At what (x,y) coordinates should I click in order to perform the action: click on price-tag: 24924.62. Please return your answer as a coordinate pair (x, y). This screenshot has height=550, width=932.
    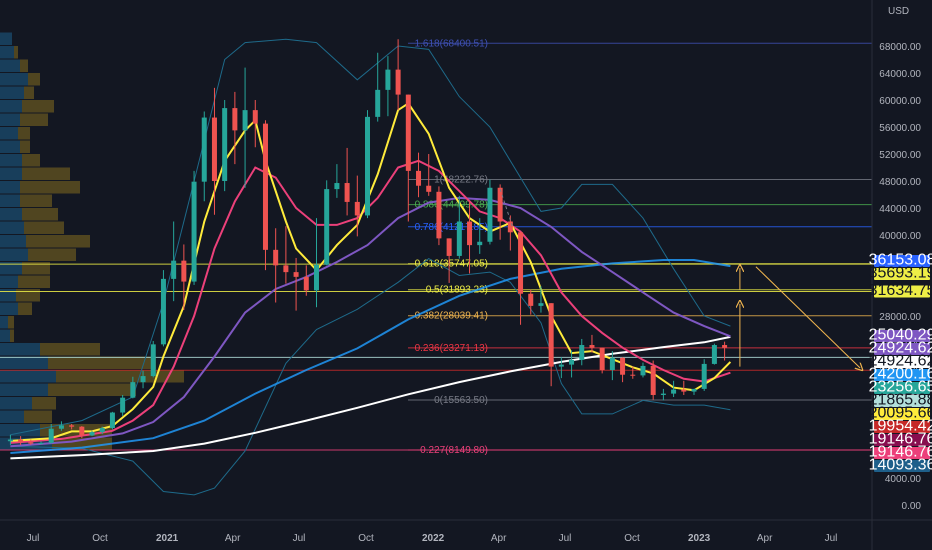
    Looking at the image, I should click on (900, 347).